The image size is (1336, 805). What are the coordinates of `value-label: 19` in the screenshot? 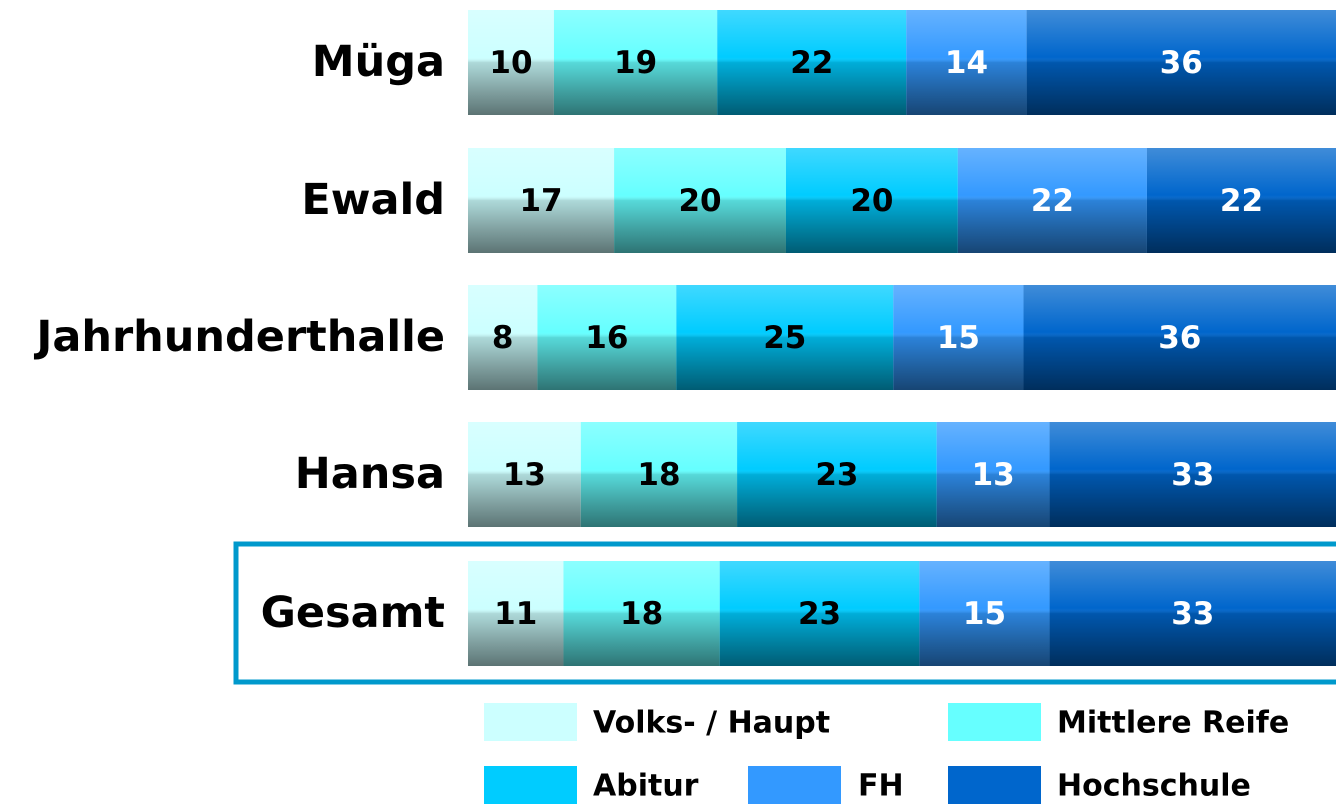 It's located at (635, 63).